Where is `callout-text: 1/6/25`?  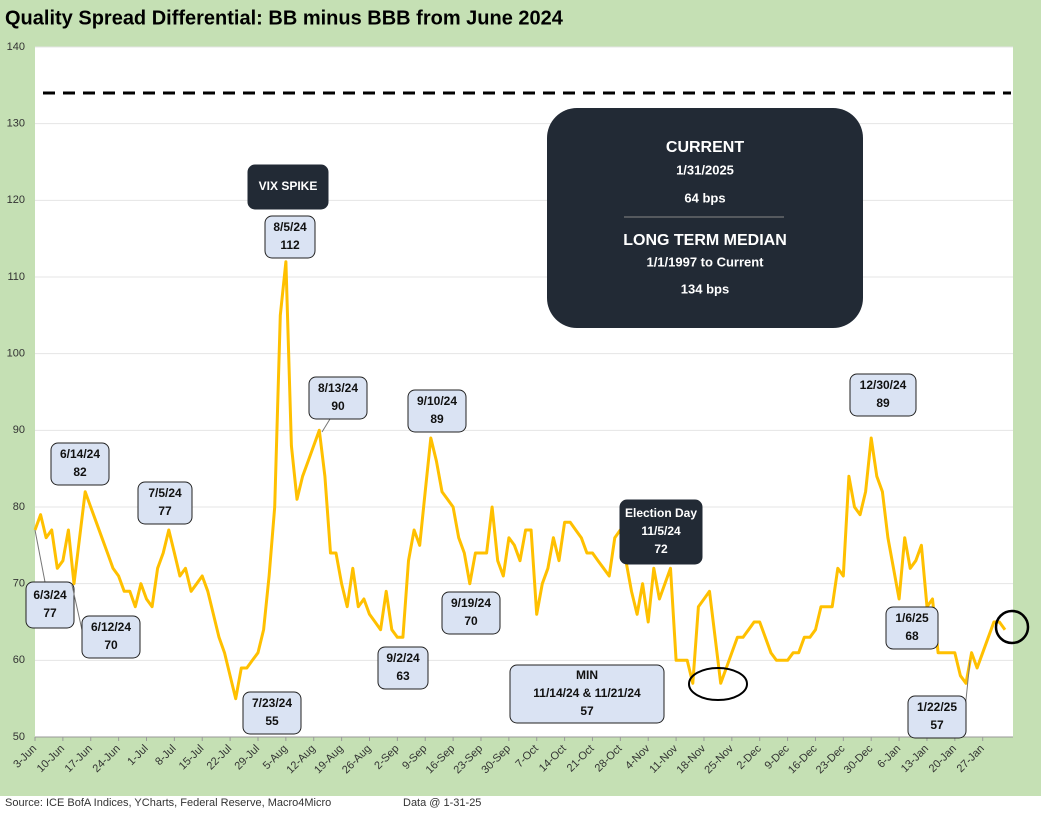
callout-text: 1/6/25 is located at coordinates (912, 618).